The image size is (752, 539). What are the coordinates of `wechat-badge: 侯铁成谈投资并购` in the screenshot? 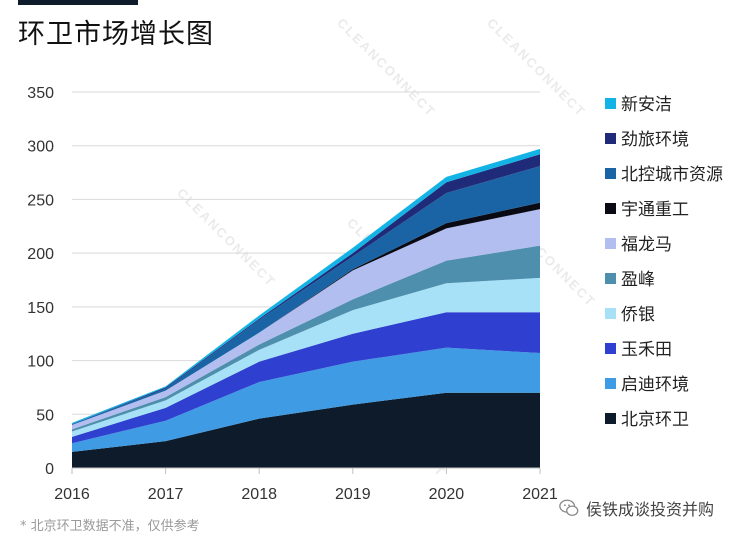 It's located at (636, 508).